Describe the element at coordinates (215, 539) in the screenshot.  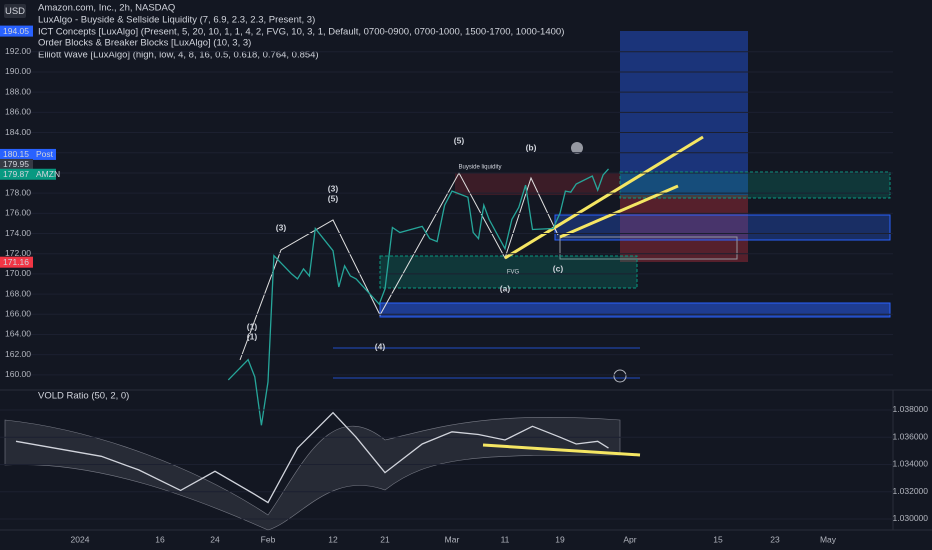
I see `x-tick-label: 24` at that location.